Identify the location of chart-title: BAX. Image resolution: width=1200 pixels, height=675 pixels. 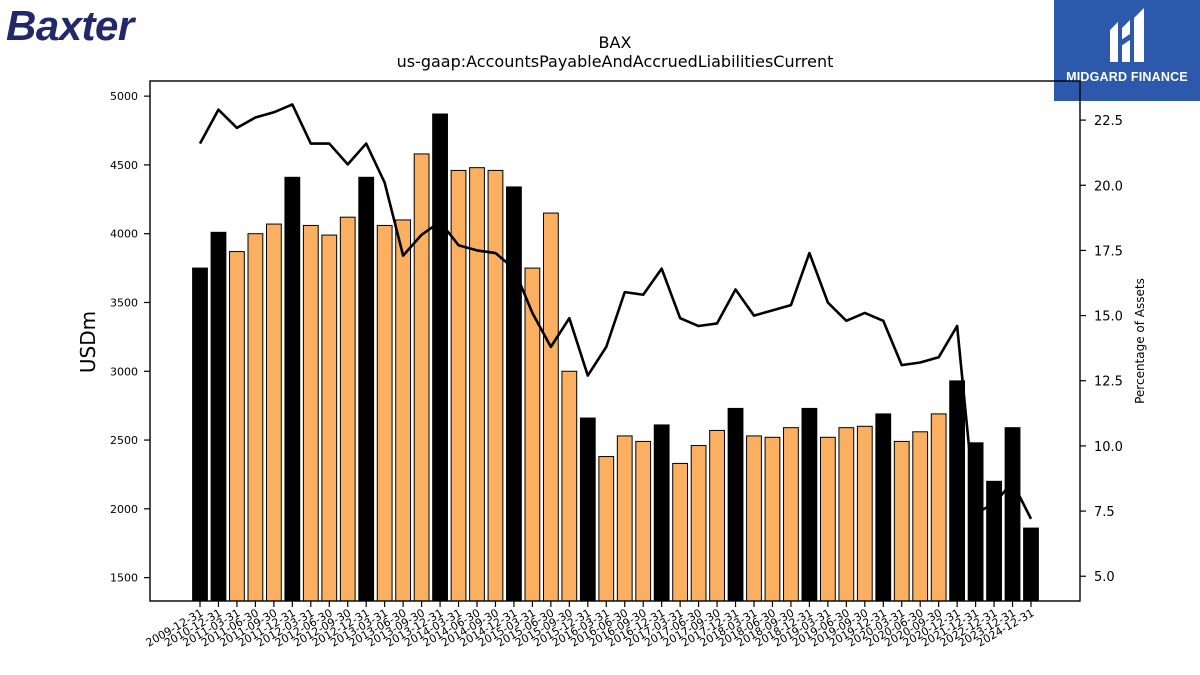
(615, 42).